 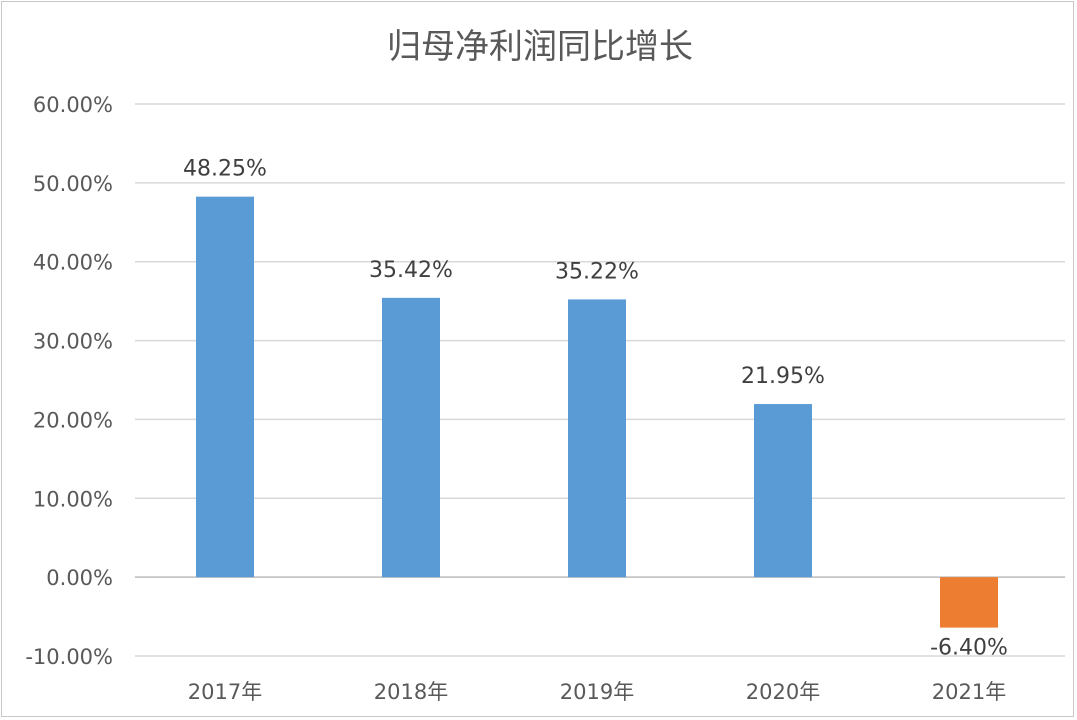 I want to click on y-tick-label: -10.00%, so click(x=69, y=657).